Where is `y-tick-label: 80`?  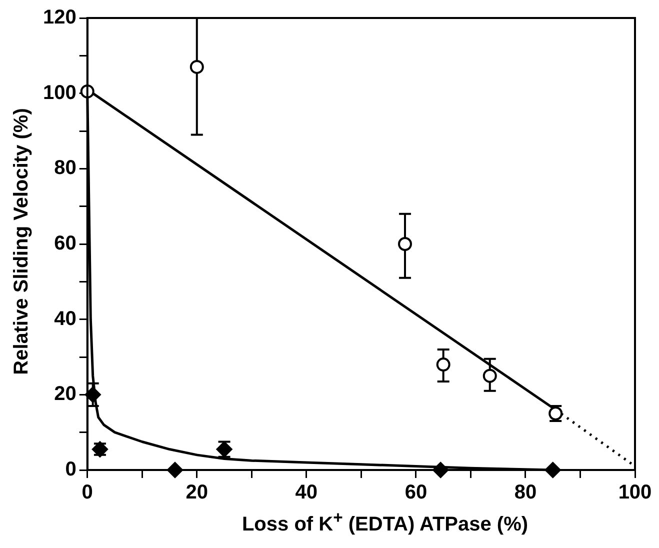 y-tick-label: 80 is located at coordinates (65, 168).